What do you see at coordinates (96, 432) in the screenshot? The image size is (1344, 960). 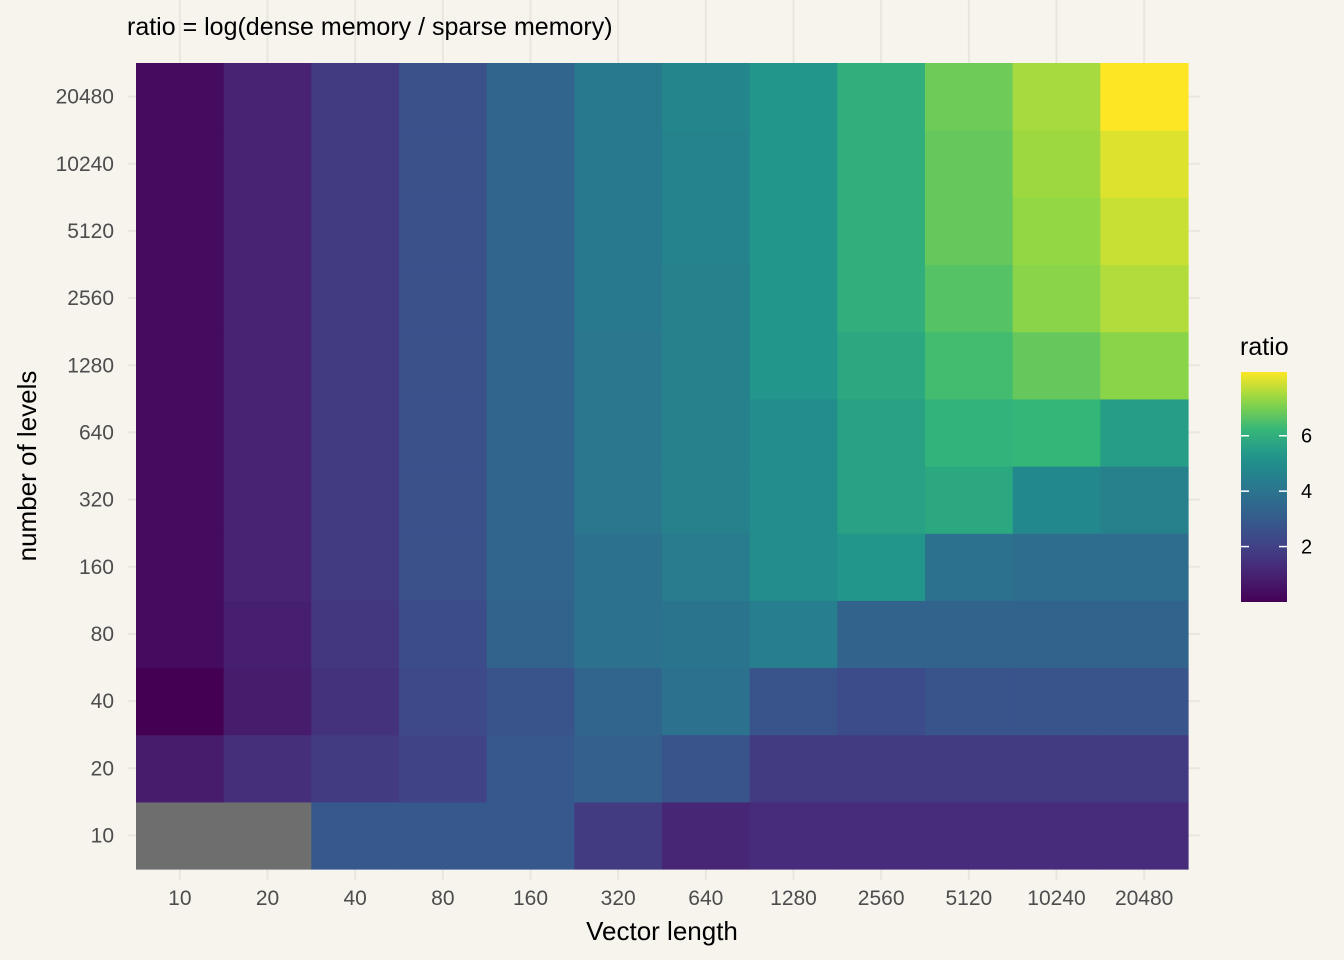 I see `y-tick-label: 640` at bounding box center [96, 432].